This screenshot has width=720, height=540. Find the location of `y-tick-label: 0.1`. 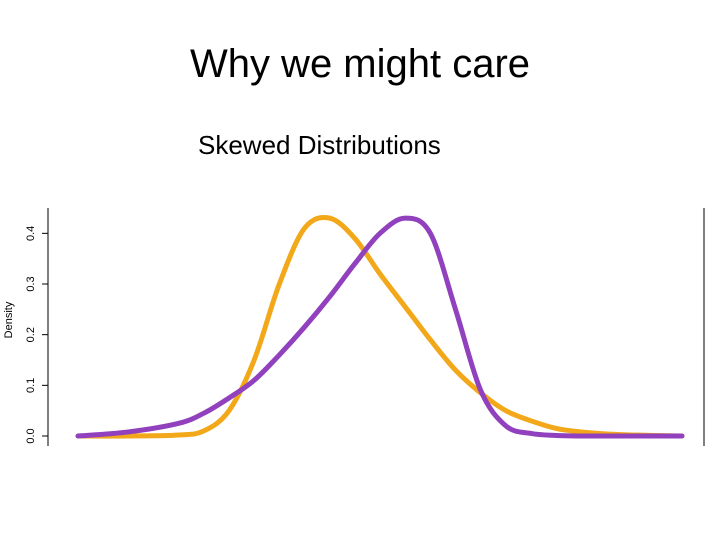

y-tick-label: 0.1 is located at coordinates (31, 385).